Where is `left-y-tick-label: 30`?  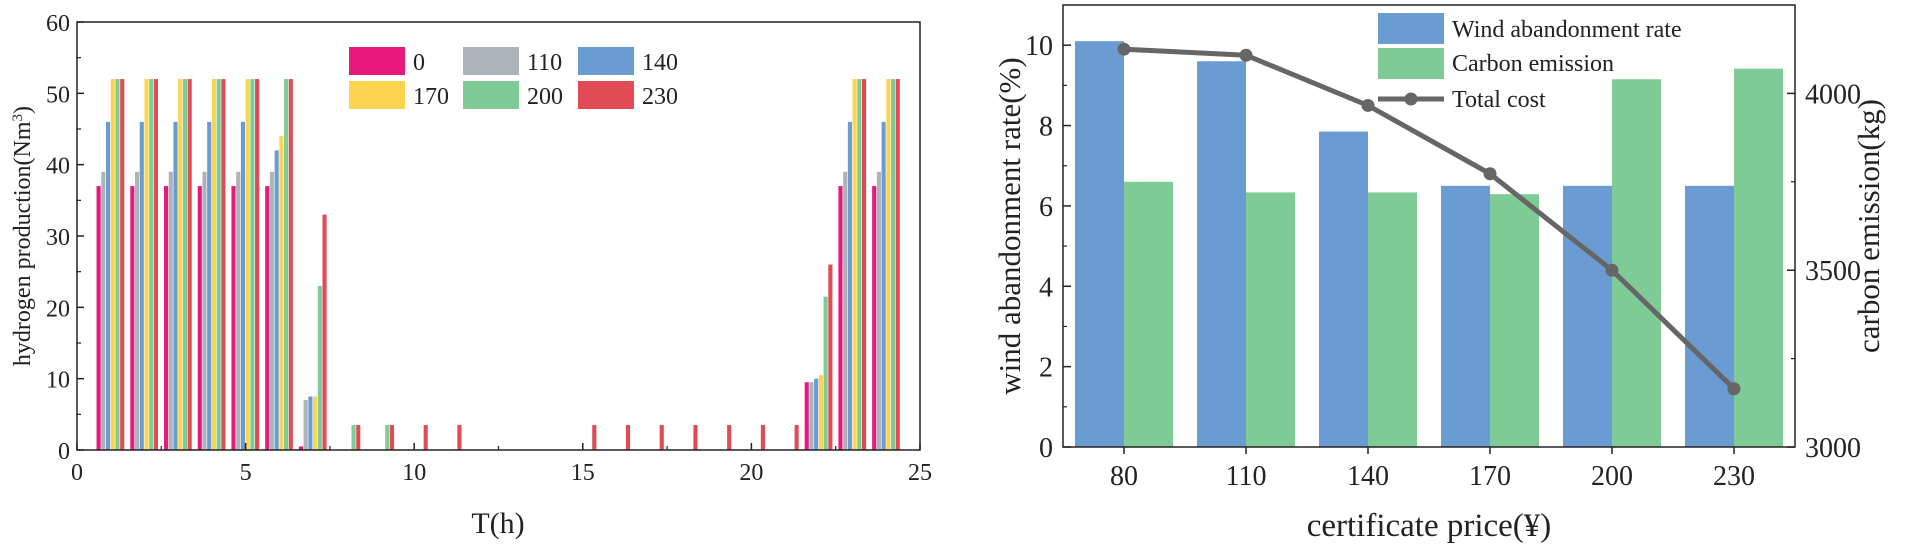 left-y-tick-label: 30 is located at coordinates (58, 238).